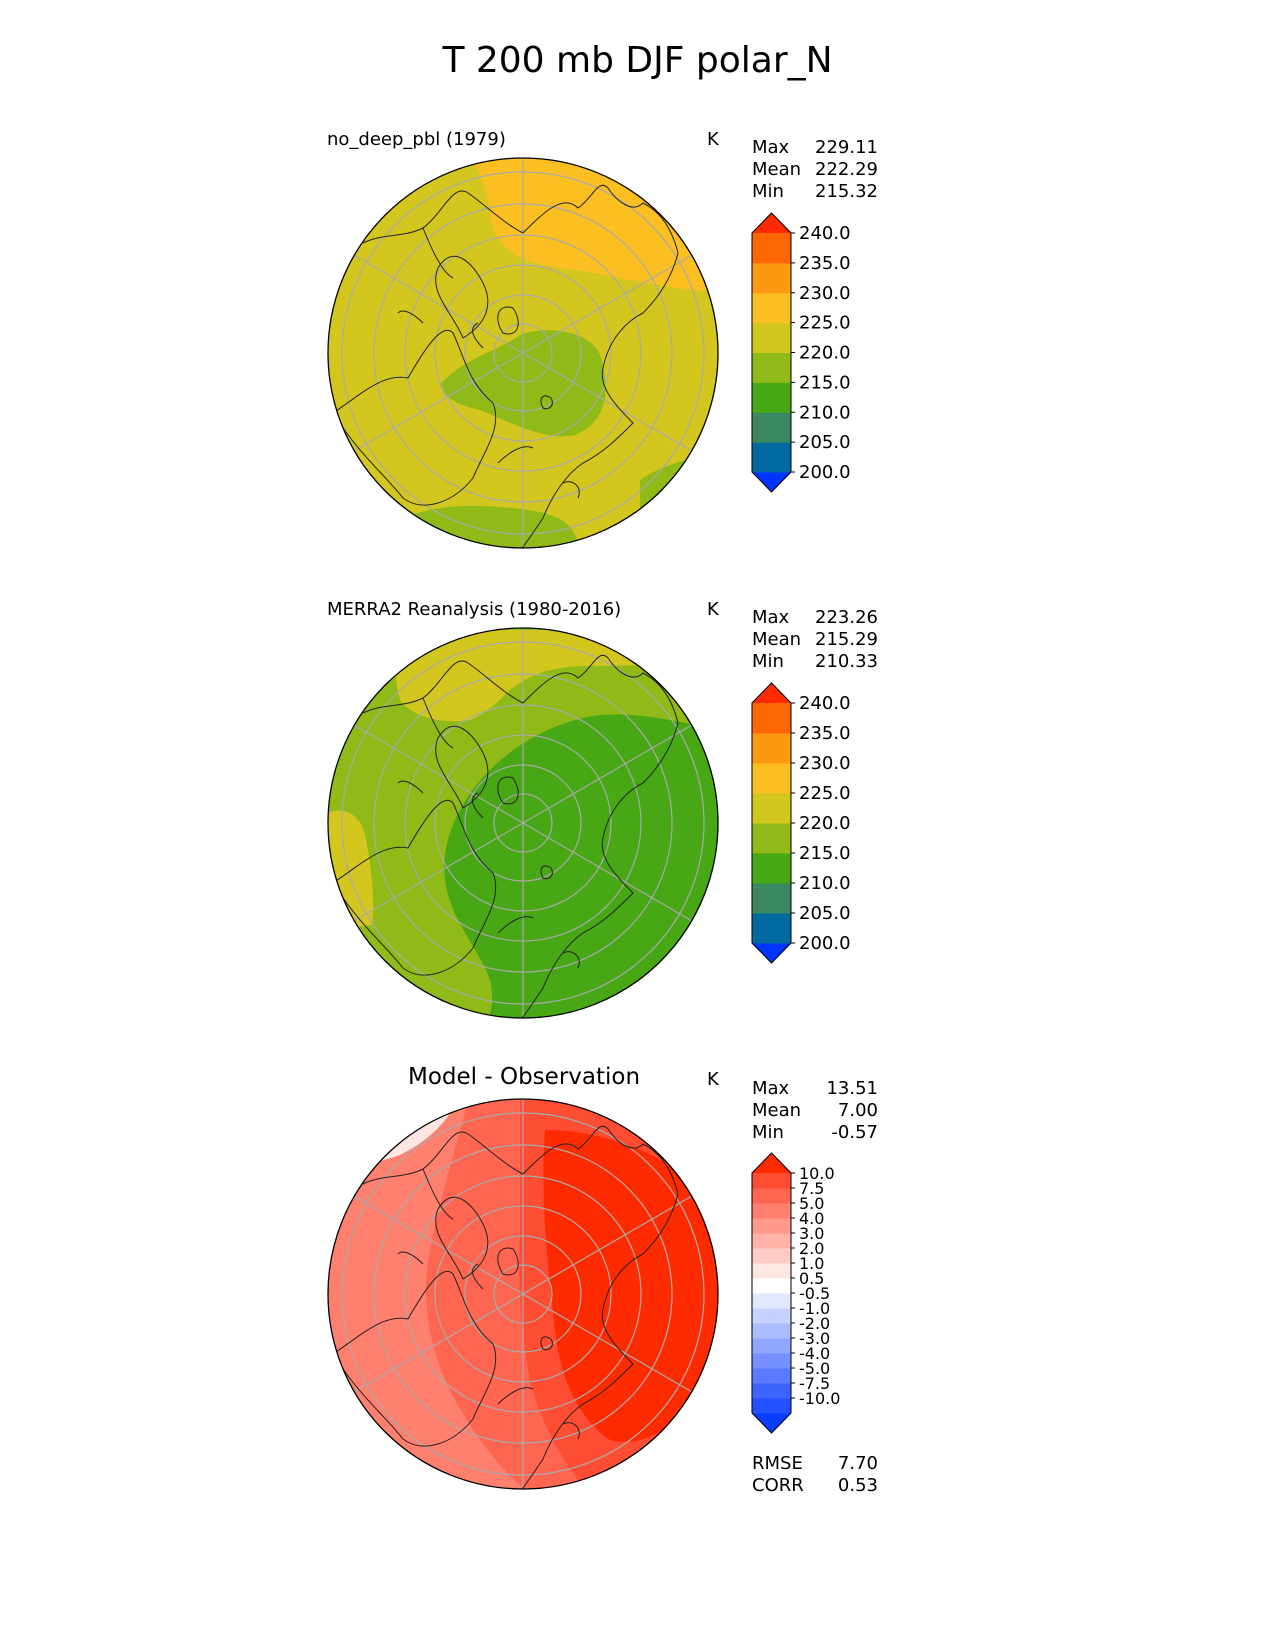  Describe the element at coordinates (817, 1173) in the screenshot. I see `colorbar-tick-label: 10.0` at that location.